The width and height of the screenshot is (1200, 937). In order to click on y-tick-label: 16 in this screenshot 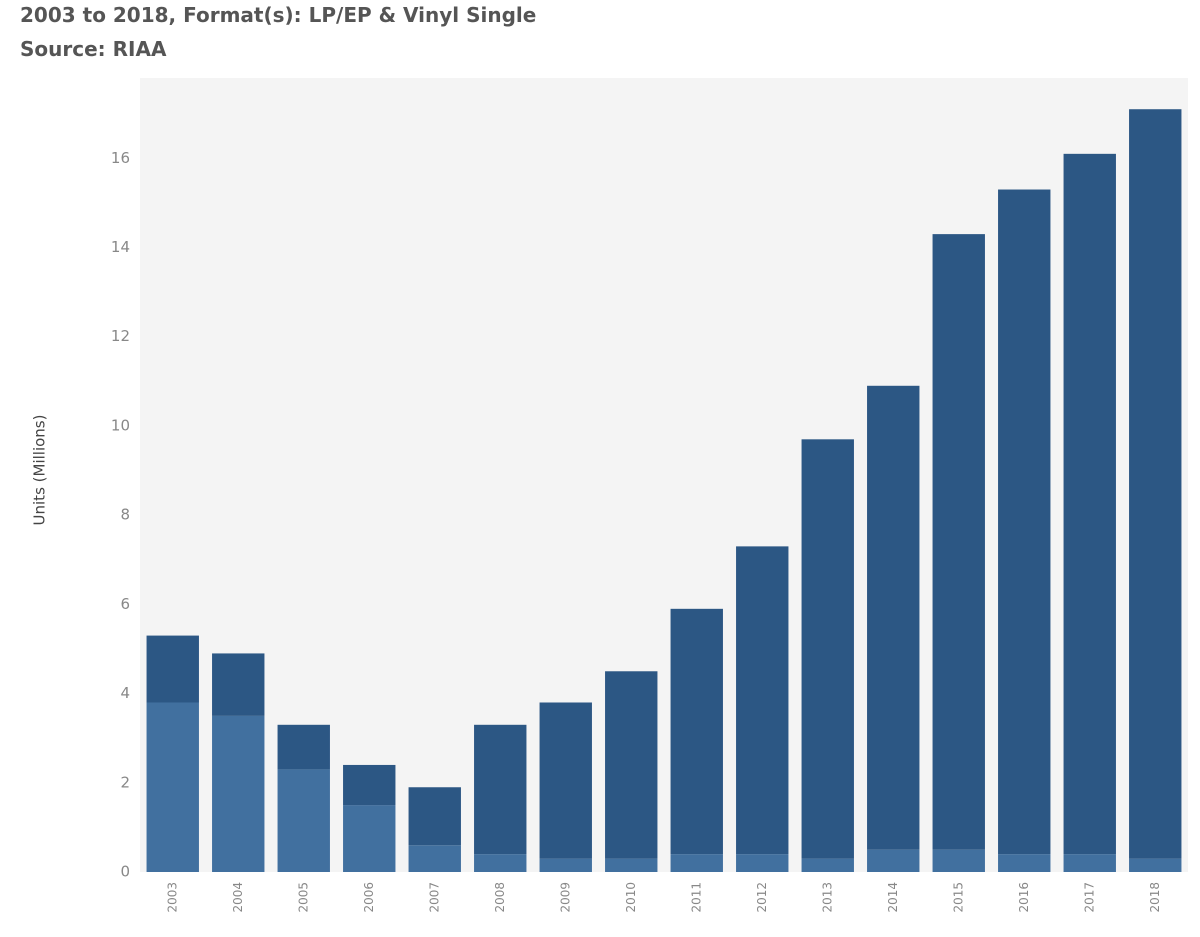, I will do `click(120, 158)`.